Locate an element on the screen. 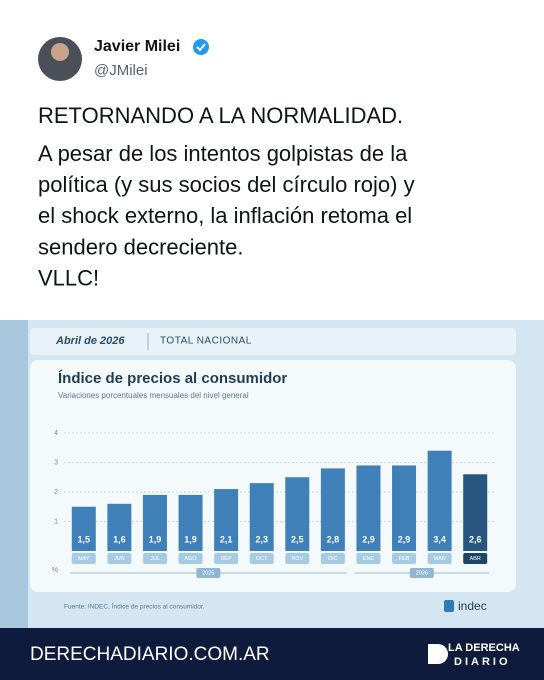 The image size is (544, 680). chart-title: Índice de precios al consumidor is located at coordinates (172, 378).